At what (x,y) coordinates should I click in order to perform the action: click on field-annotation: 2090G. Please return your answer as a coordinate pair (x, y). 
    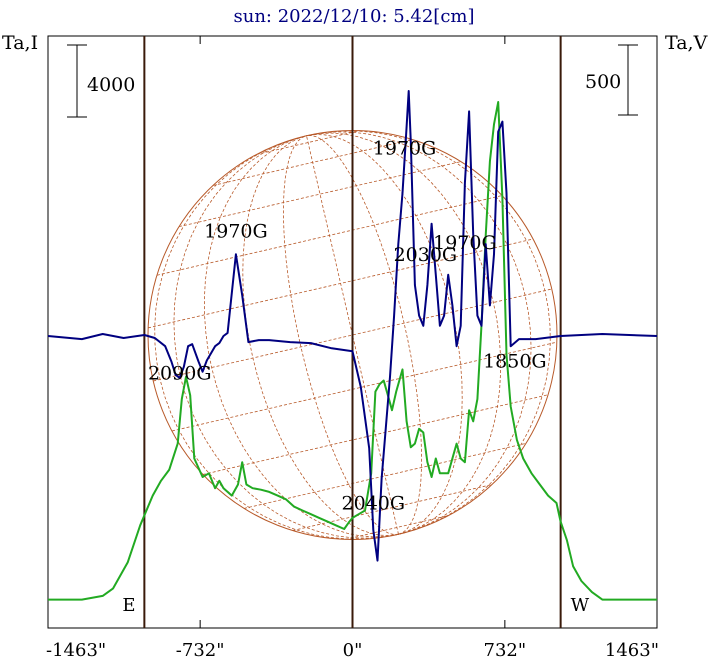
    Looking at the image, I should click on (180, 373).